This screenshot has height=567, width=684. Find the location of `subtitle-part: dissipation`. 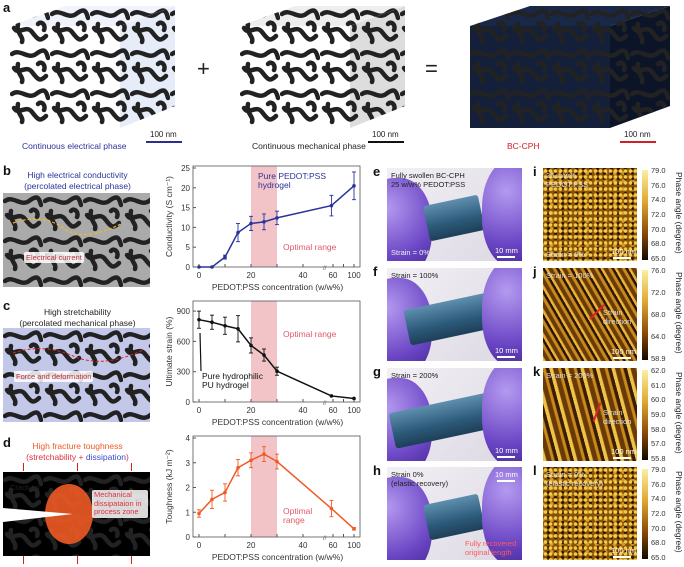

subtitle-part: dissipation is located at coordinates (106, 457).